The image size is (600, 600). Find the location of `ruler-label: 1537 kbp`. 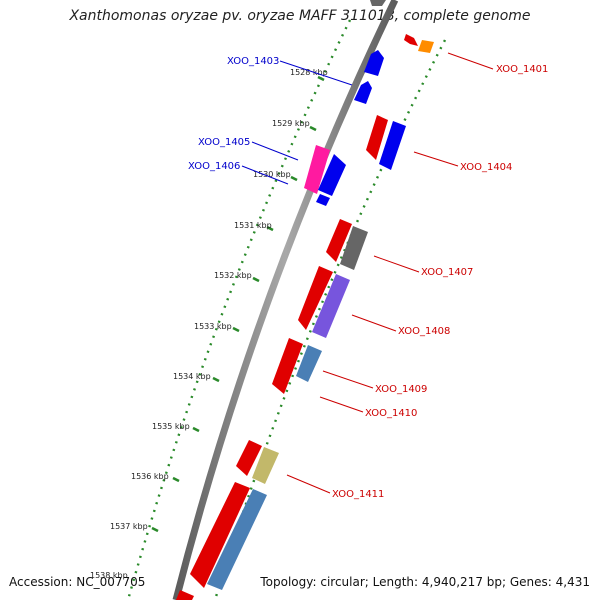

ruler-label: 1537 kbp is located at coordinates (129, 526).